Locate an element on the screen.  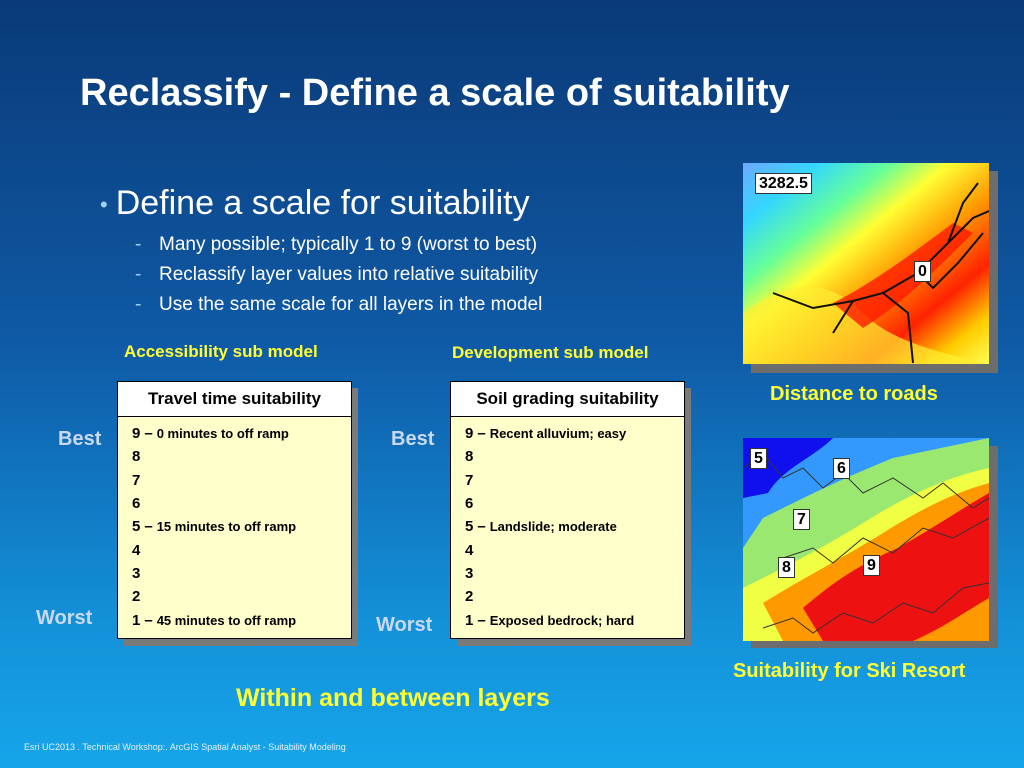
suitability-map: 5 6 7 8 9 is located at coordinates (866, 539).